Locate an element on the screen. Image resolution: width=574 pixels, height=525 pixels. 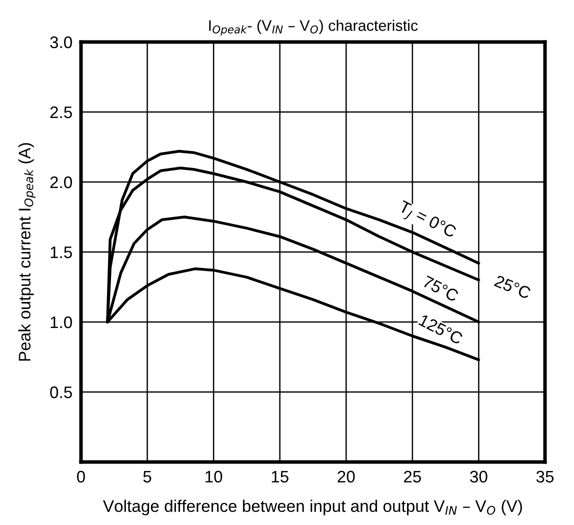
x-tick-label: 35 is located at coordinates (545, 476).